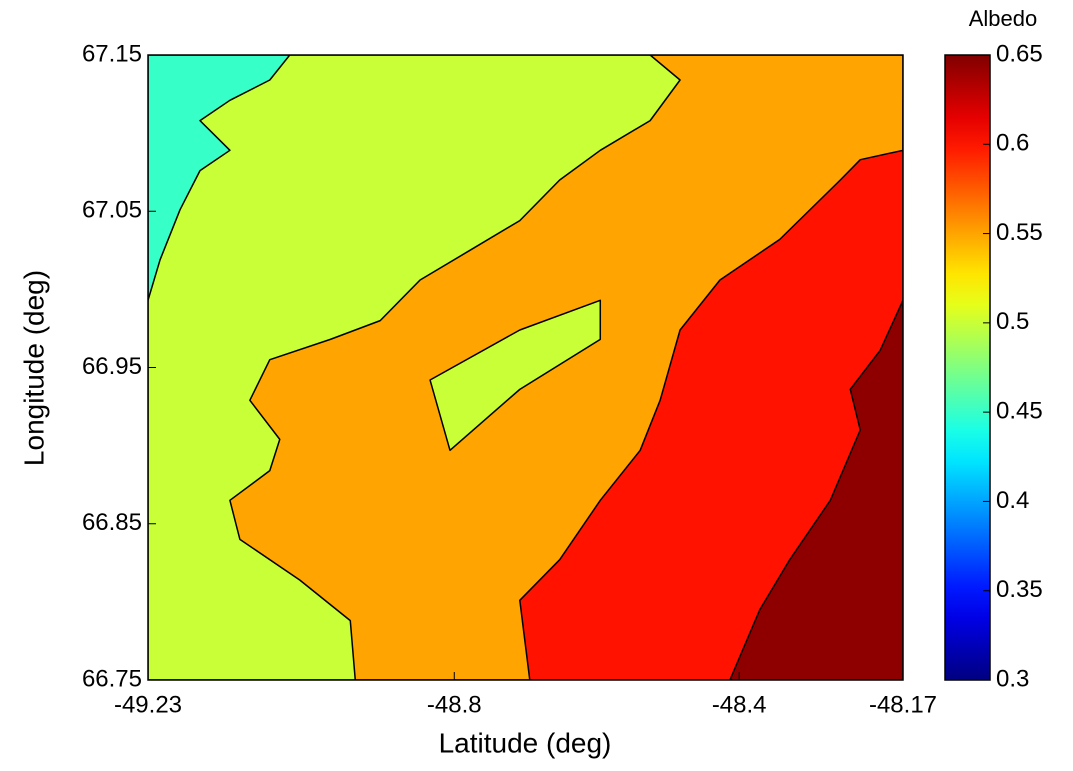  I want to click on y-tick-label: 66.75, so click(112, 678).